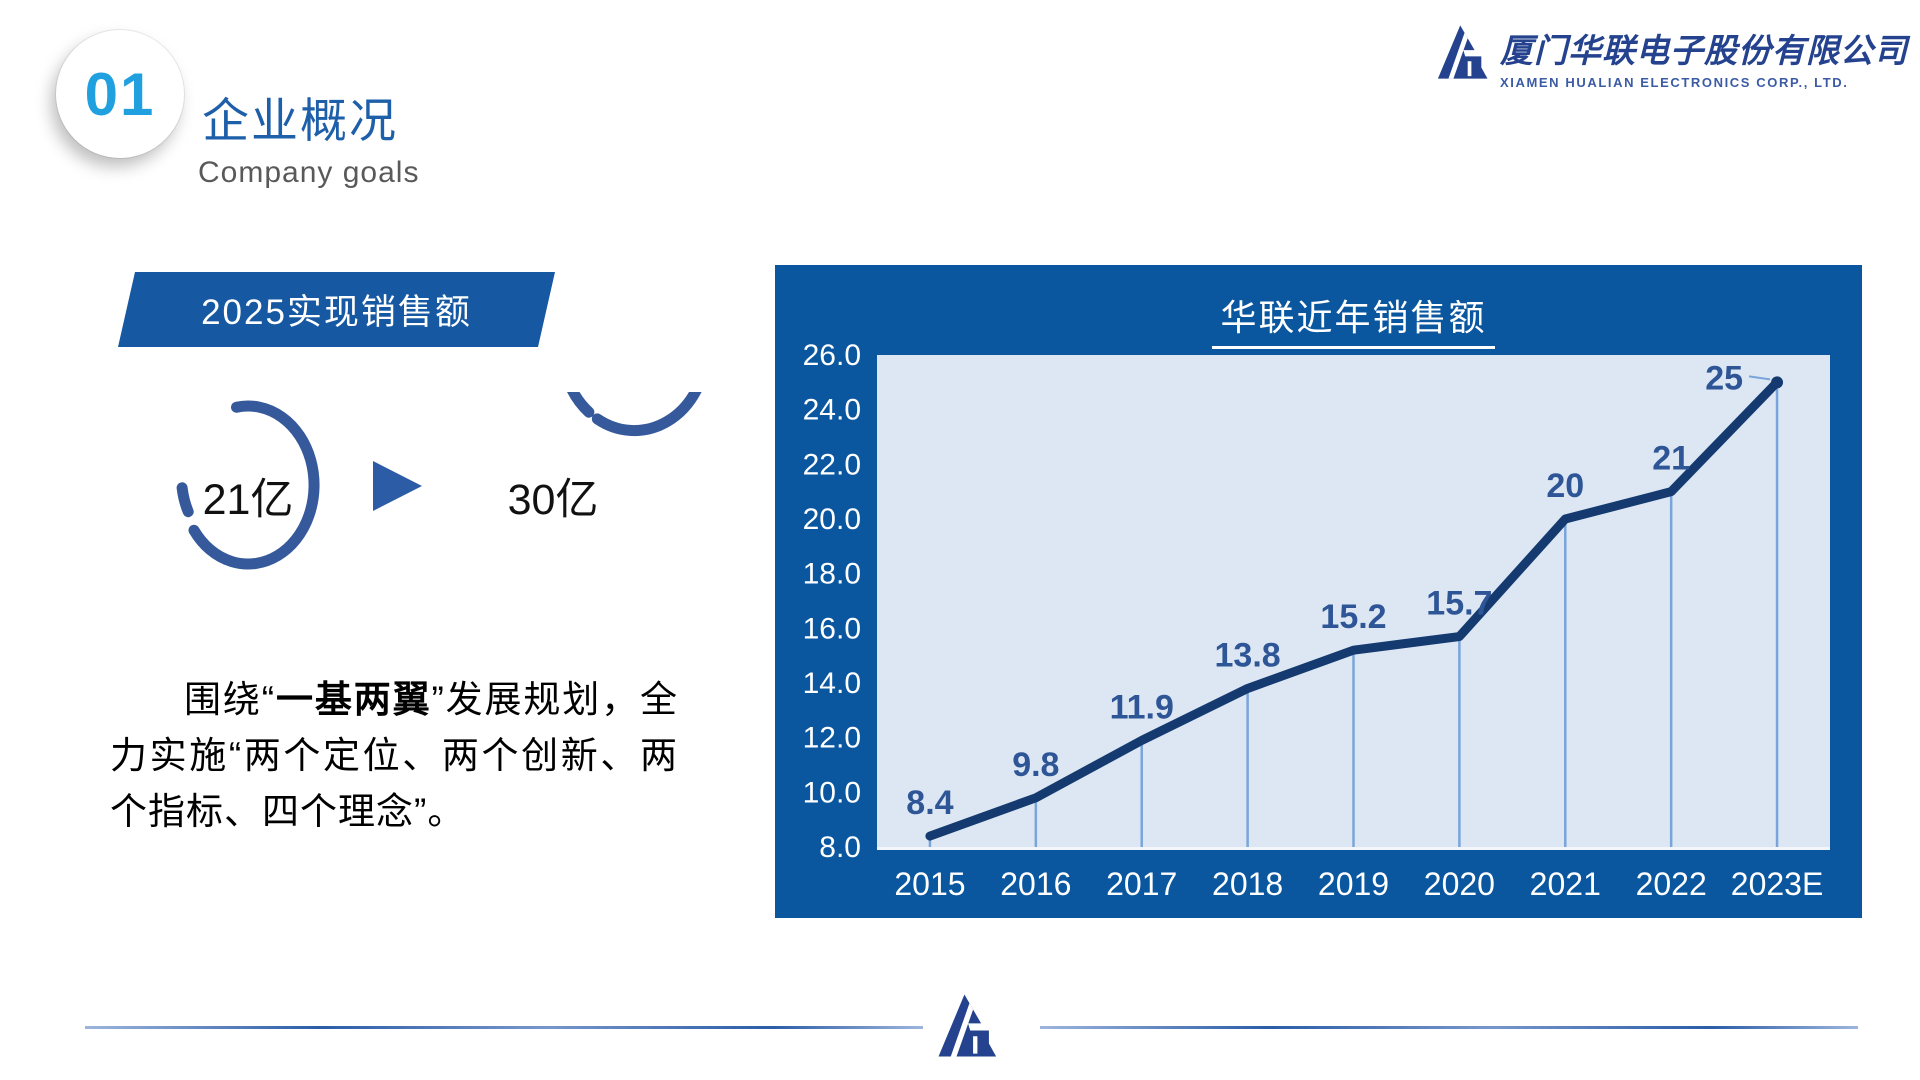 The image size is (1920, 1080). I want to click on data-label: 9.8, so click(1035, 765).